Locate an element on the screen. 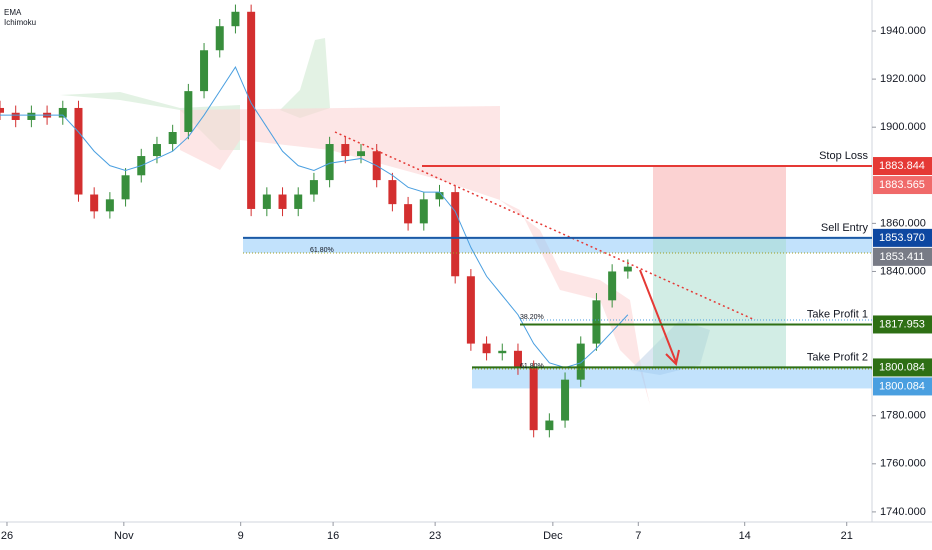 The width and height of the screenshot is (932, 550). price-tag: 1853.970 is located at coordinates (902, 237).